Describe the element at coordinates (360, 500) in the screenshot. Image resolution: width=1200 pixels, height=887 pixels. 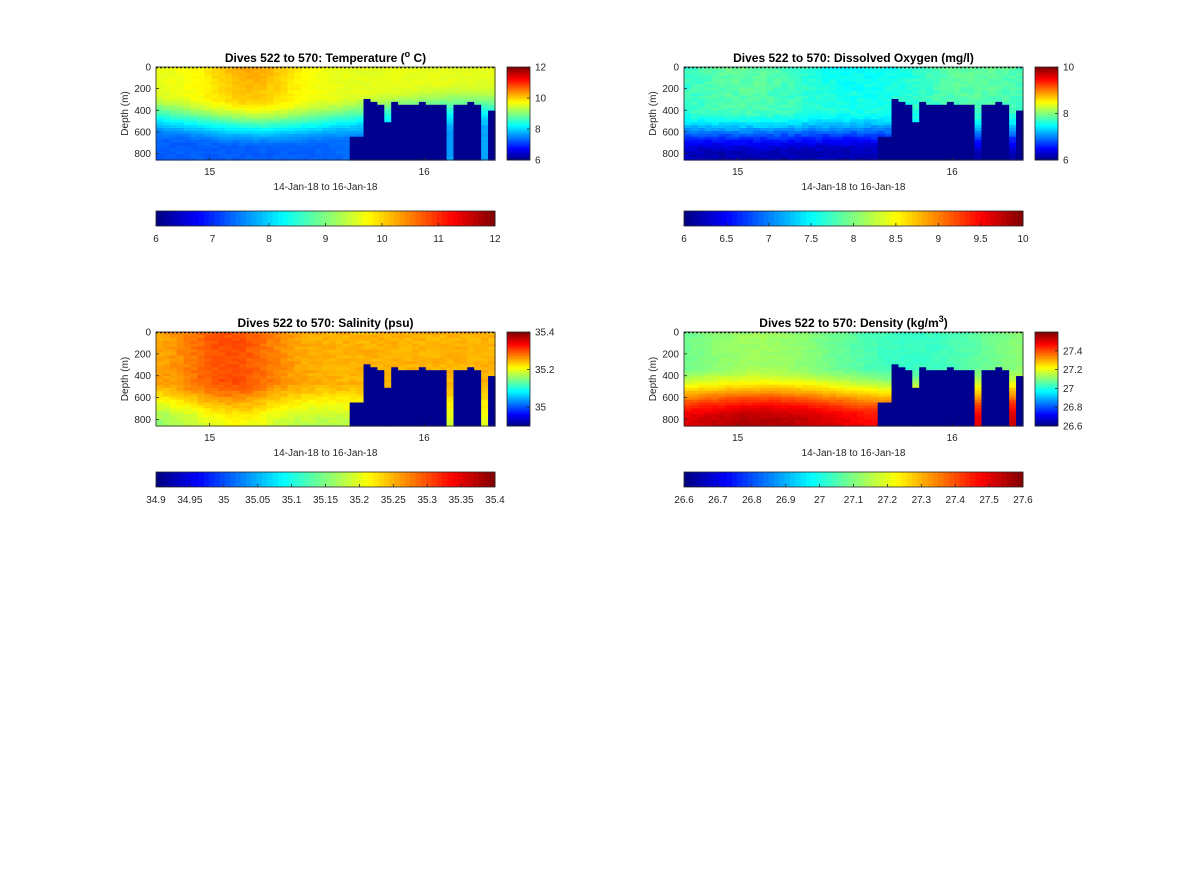
I see `horizontal-colorbar-label: 35.2` at that location.